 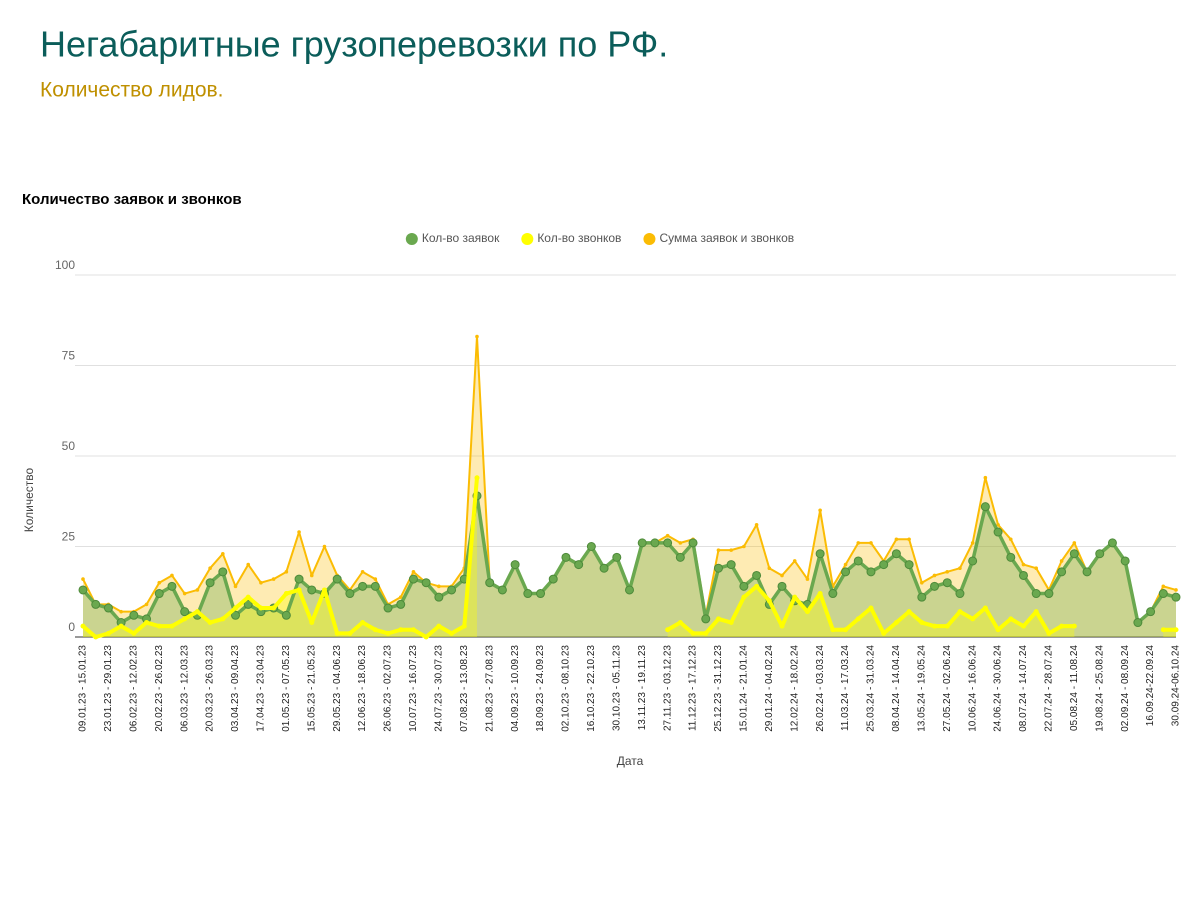 I want to click on y-tick-label: 25, so click(x=69, y=537).